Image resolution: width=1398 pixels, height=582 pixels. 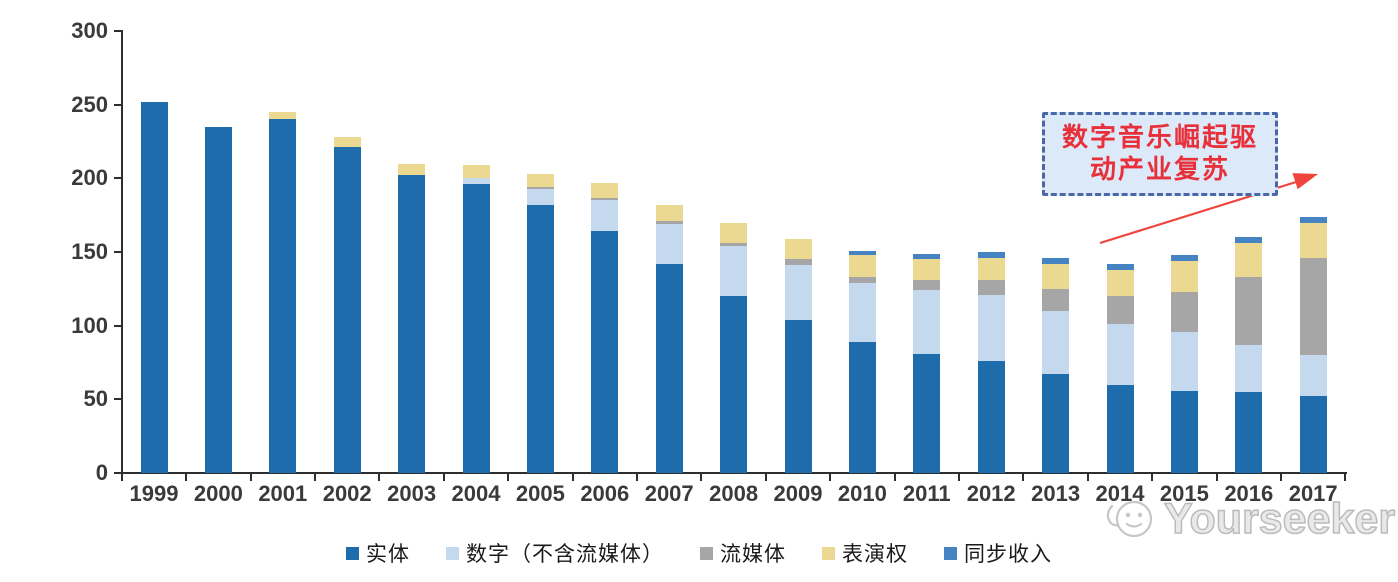 What do you see at coordinates (1249, 311) in the screenshot?
I see `bar-segment-2016-流媒体` at bounding box center [1249, 311].